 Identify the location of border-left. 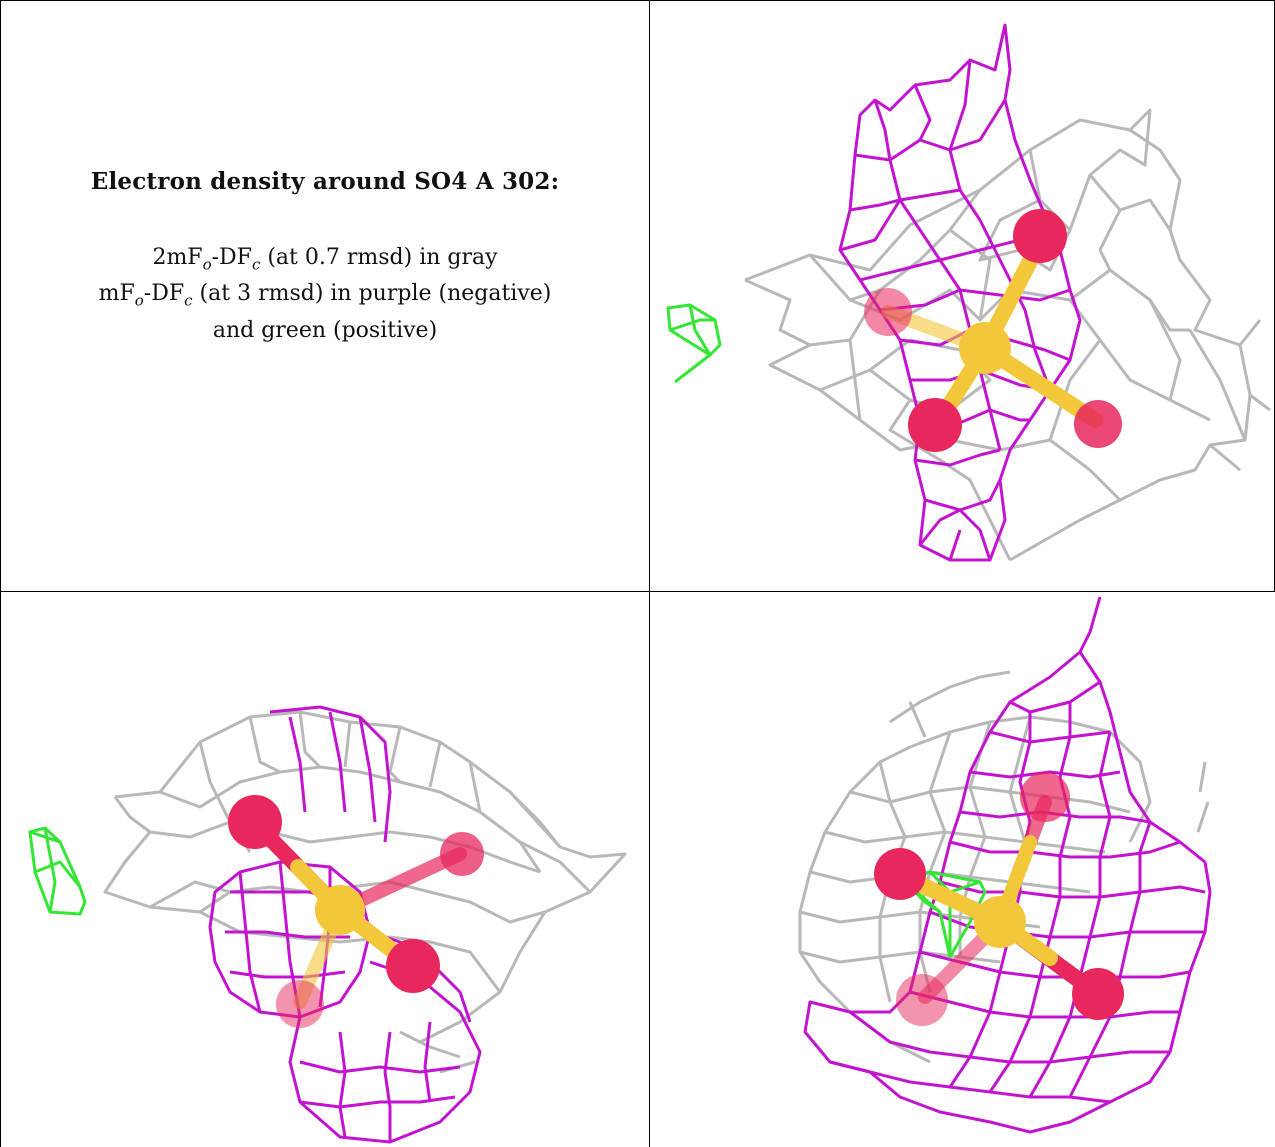
(0, 573).